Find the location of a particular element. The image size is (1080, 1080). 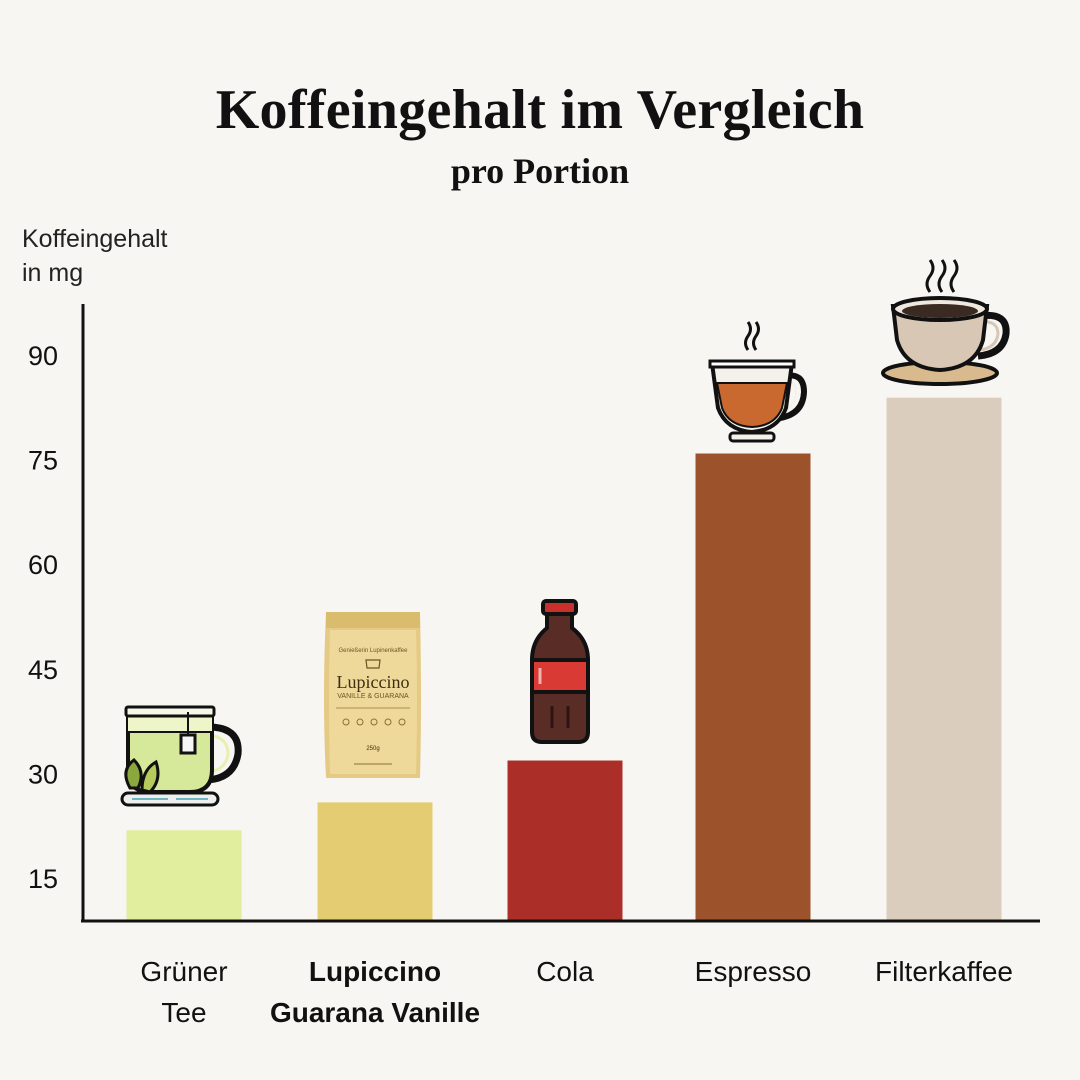

chart-subtitle: pro Portion is located at coordinates (540, 171).